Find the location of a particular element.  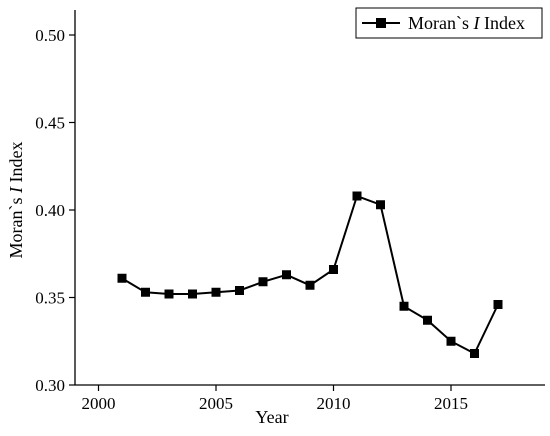

y-axis-label: Moran`s I Index is located at coordinates (16, 200).